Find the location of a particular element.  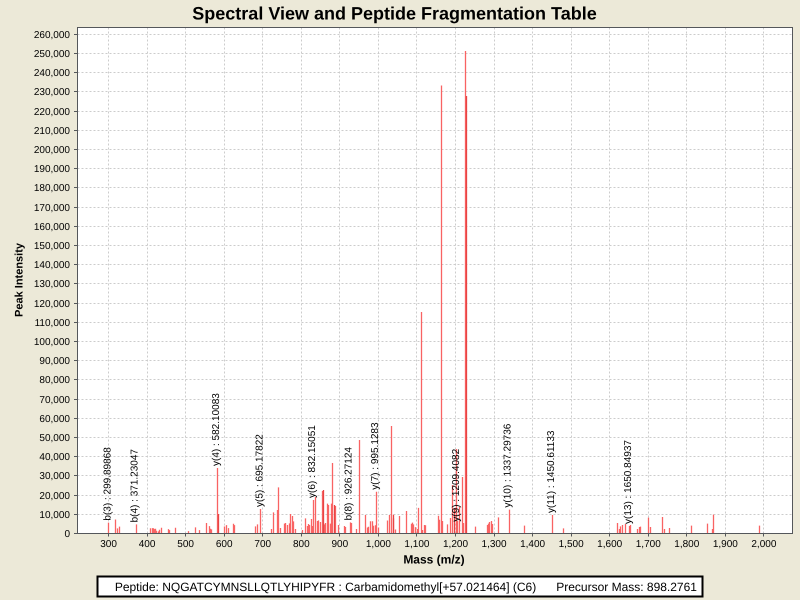

svg-text: 150,000 is located at coordinates (52, 246).